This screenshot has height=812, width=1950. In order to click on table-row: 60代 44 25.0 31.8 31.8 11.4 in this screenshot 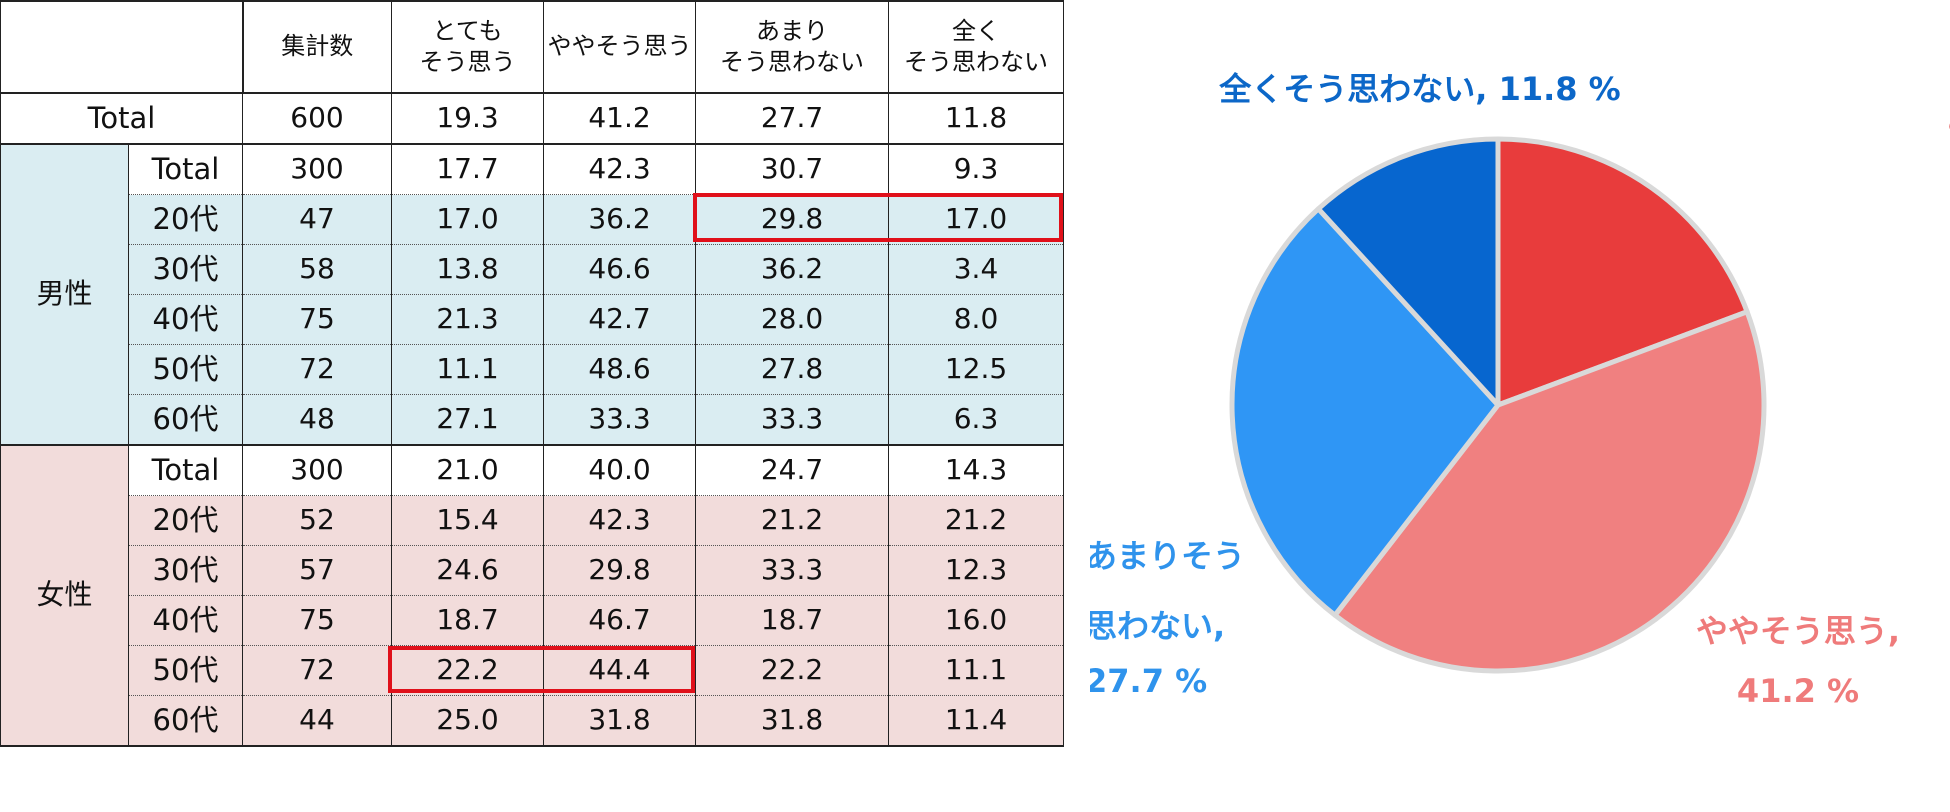, I will do `click(532, 721)`.